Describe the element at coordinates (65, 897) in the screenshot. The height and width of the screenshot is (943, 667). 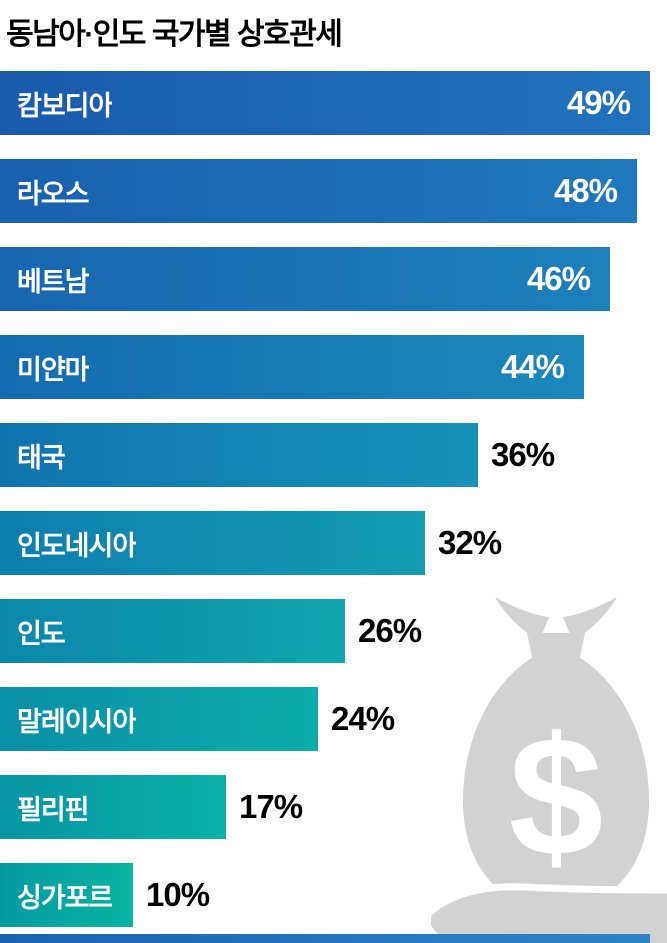
I see `category-label: 싱가포르` at that location.